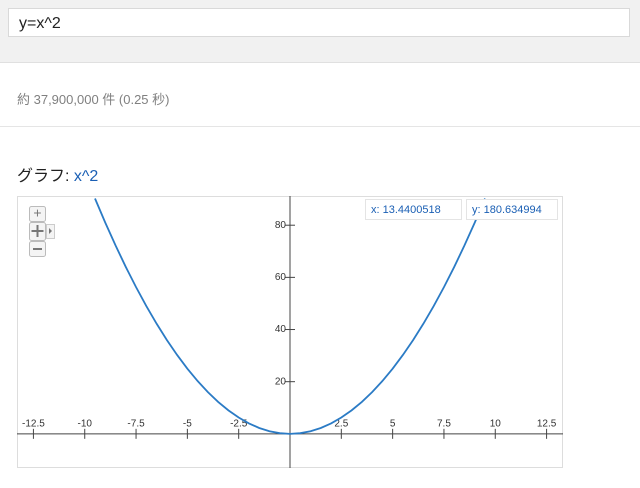 The image size is (640, 488). What do you see at coordinates (42, 231) in the screenshot?
I see `zoom-controls: +` at bounding box center [42, 231].